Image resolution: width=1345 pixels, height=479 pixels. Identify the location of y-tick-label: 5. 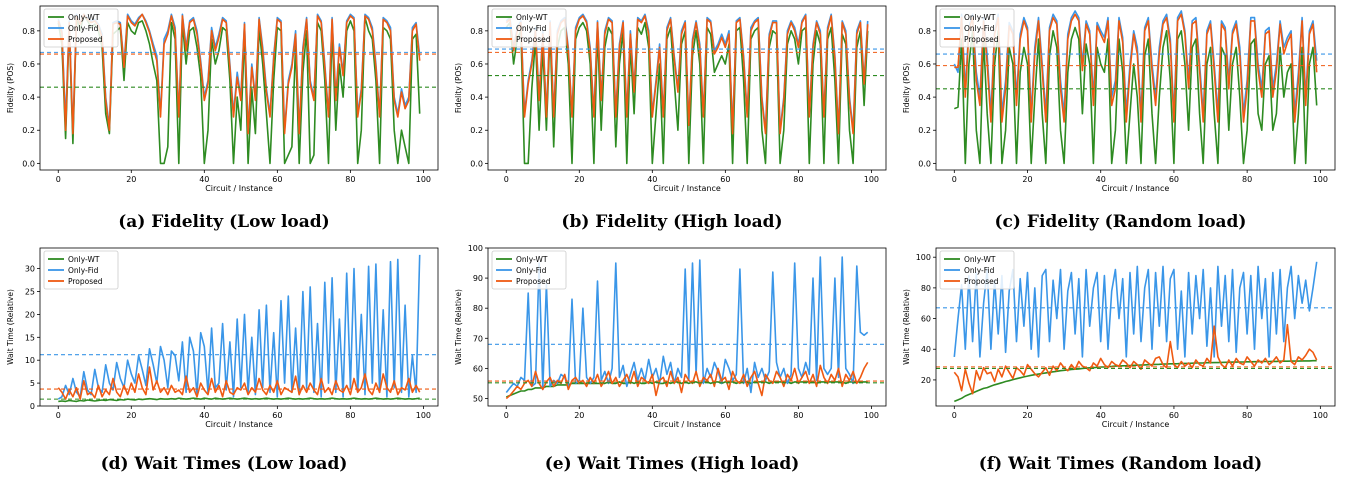
(32, 383).